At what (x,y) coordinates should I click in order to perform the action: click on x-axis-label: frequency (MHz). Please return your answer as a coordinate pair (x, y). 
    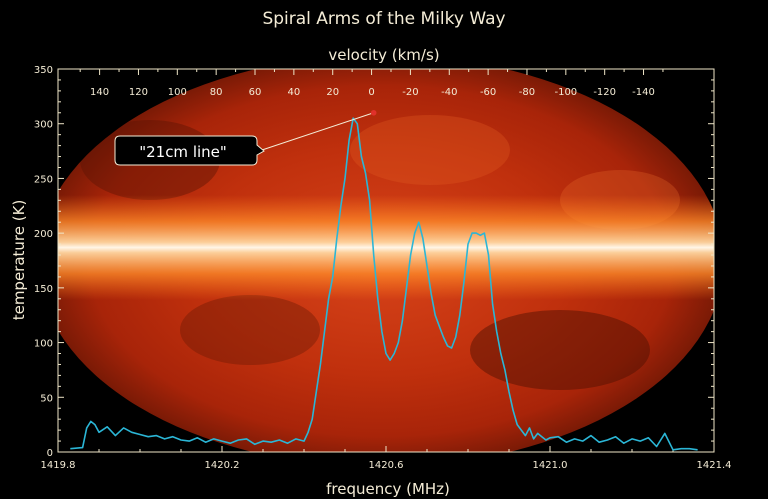
    Looking at the image, I should click on (388, 489).